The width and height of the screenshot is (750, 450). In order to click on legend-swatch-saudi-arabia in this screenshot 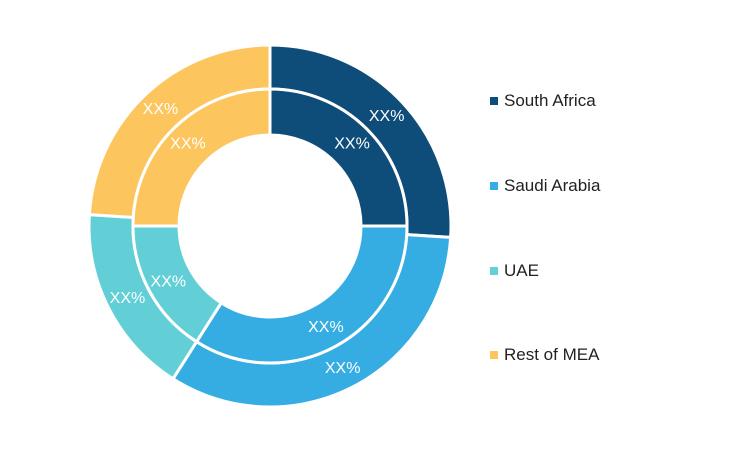, I will do `click(494, 186)`.